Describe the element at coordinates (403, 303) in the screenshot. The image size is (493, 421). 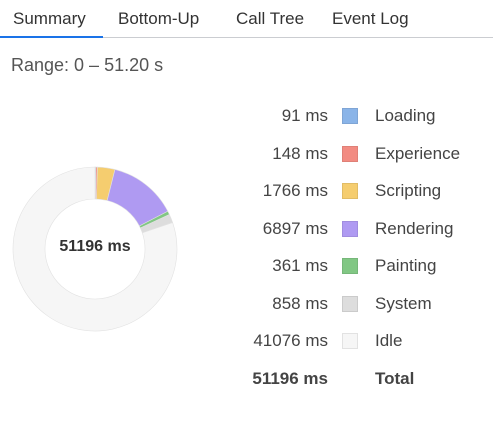
I see `legend-label: System` at that location.